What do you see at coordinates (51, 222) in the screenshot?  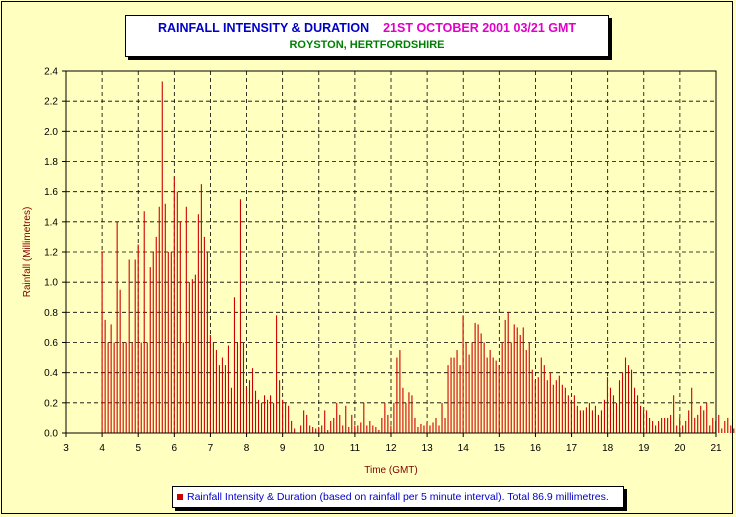 I see `y-tick-label: 1.4` at bounding box center [51, 222].